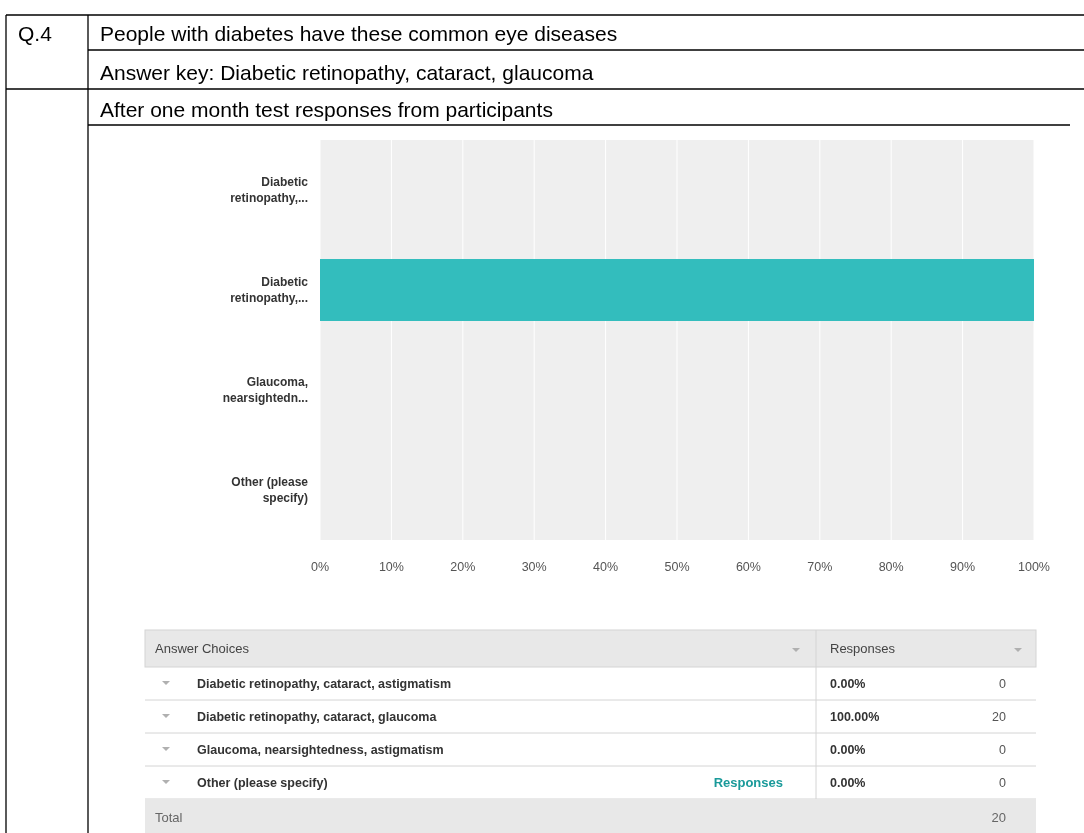 This screenshot has height=833, width=1084. What do you see at coordinates (317, 717) in the screenshot?
I see `text: Diabetic retinopathy, cataract, glaucoma` at bounding box center [317, 717].